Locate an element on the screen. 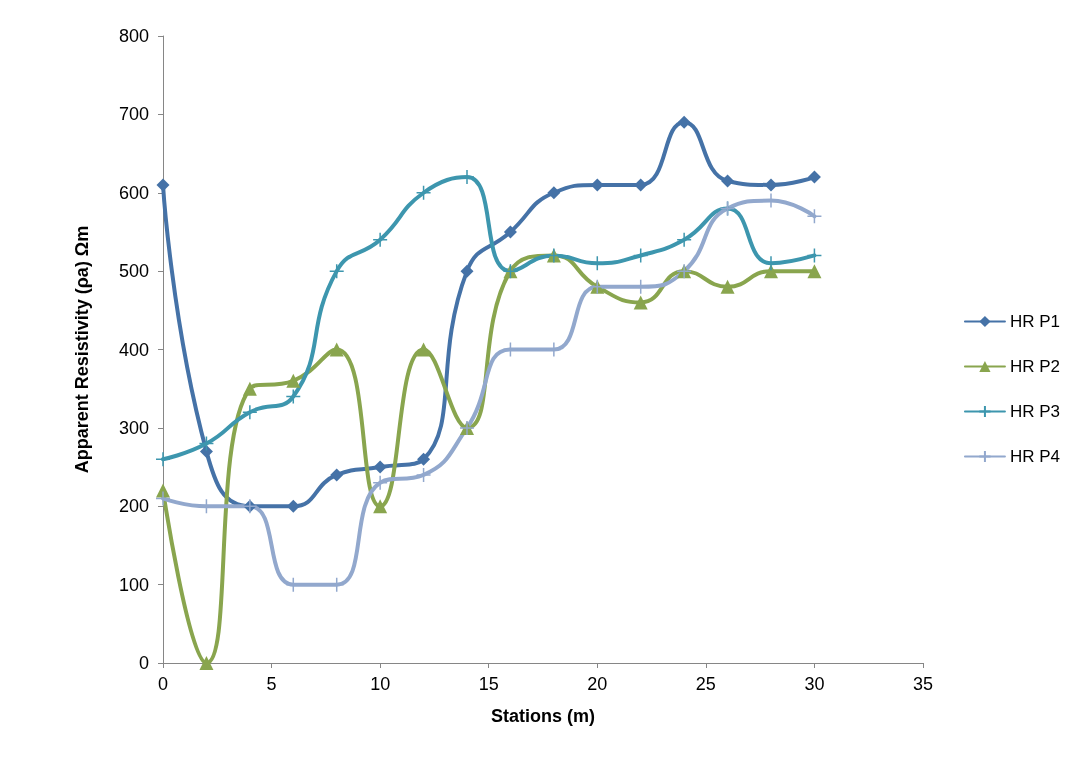  y-tick-label: 200 is located at coordinates (133, 506).